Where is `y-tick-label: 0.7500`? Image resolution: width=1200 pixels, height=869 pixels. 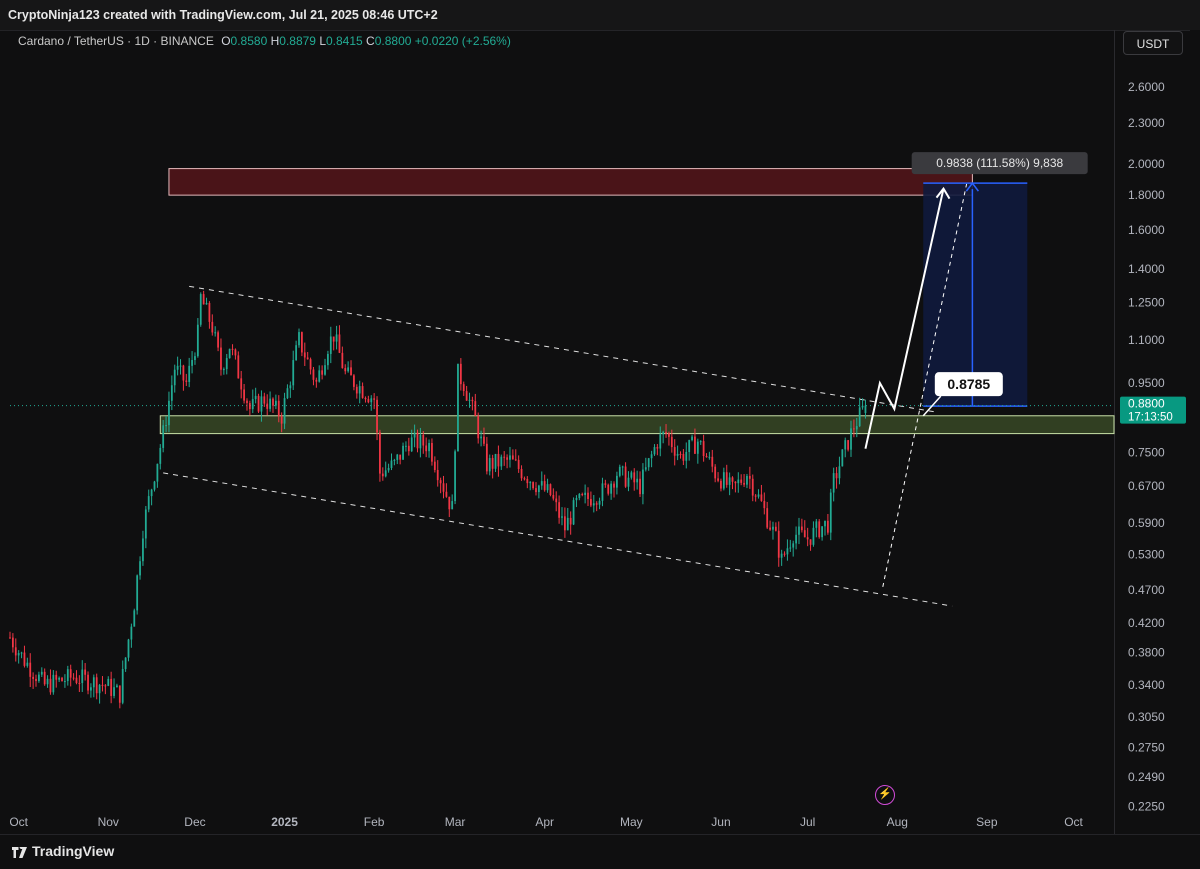 y-tick-label: 0.7500 is located at coordinates (1146, 453).